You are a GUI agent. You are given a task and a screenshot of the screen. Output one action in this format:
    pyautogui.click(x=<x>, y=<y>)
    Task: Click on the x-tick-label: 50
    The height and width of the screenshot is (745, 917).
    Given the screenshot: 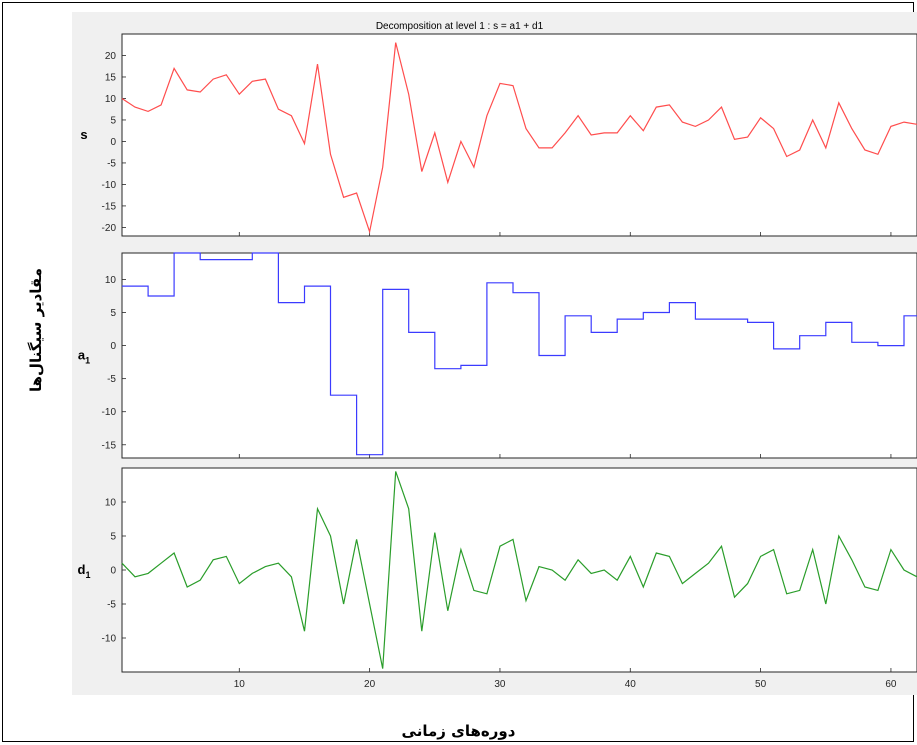 What is the action you would take?
    pyautogui.click(x=761, y=684)
    